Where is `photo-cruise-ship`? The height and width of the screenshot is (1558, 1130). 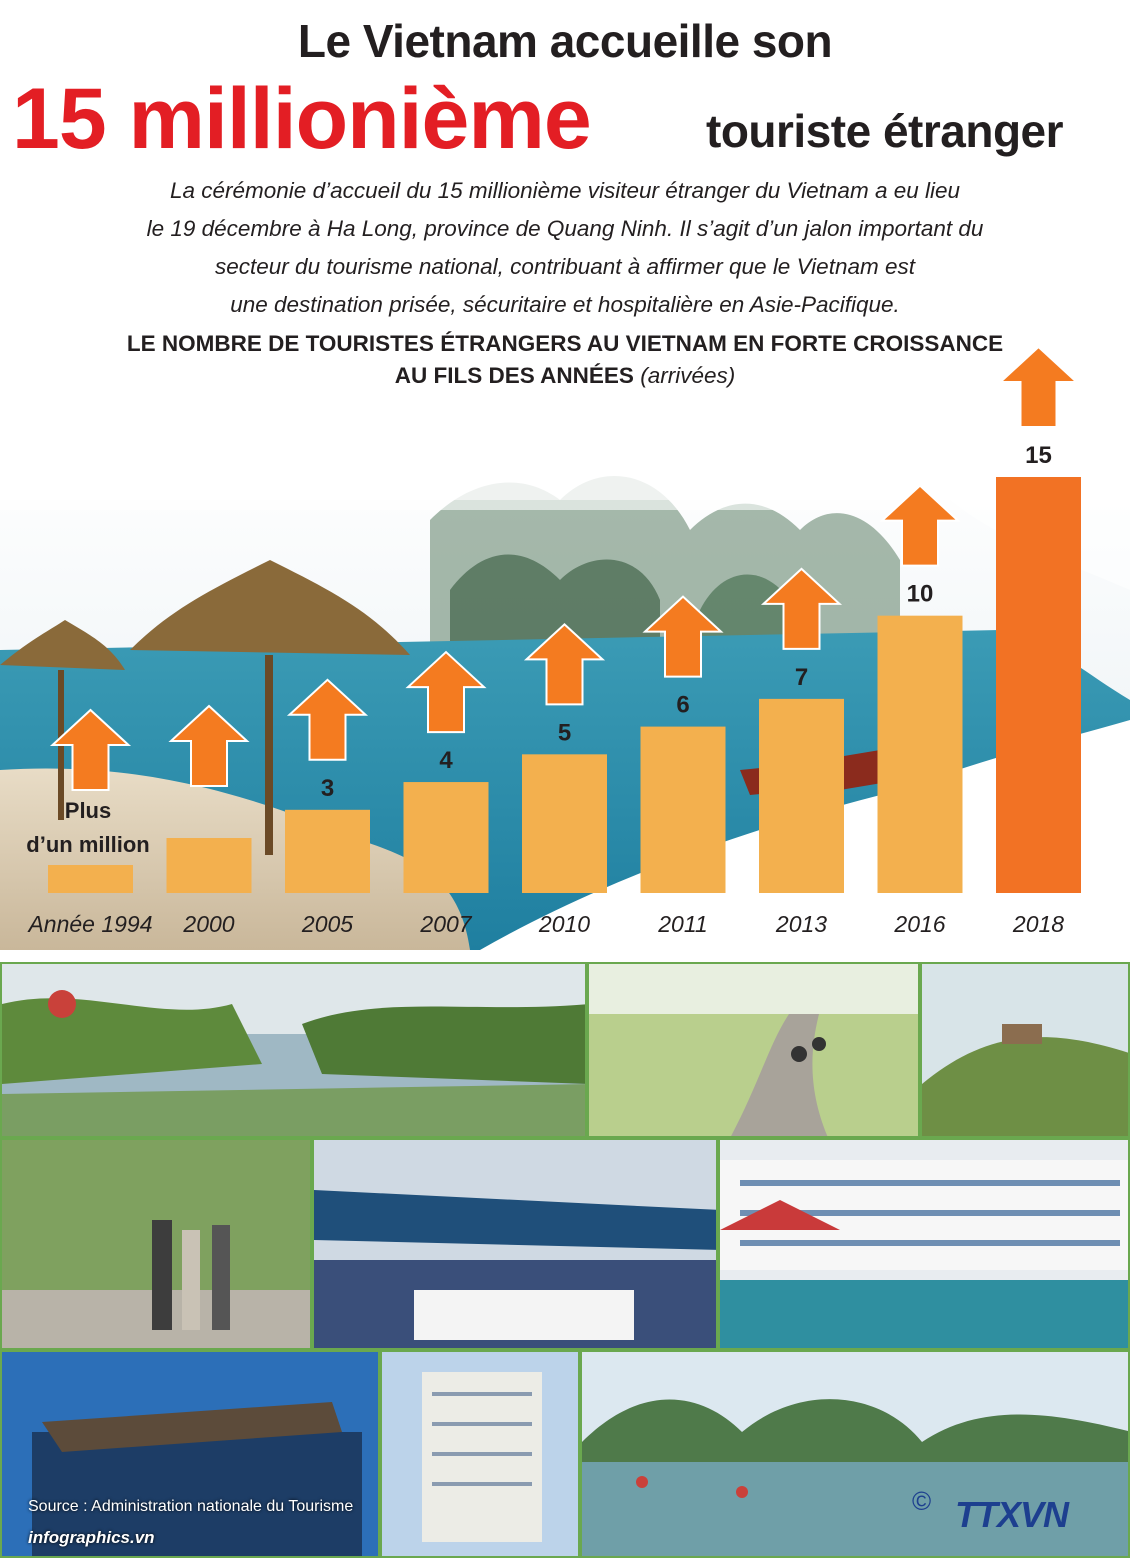
photo-cruise-ship is located at coordinates (924, 1244).